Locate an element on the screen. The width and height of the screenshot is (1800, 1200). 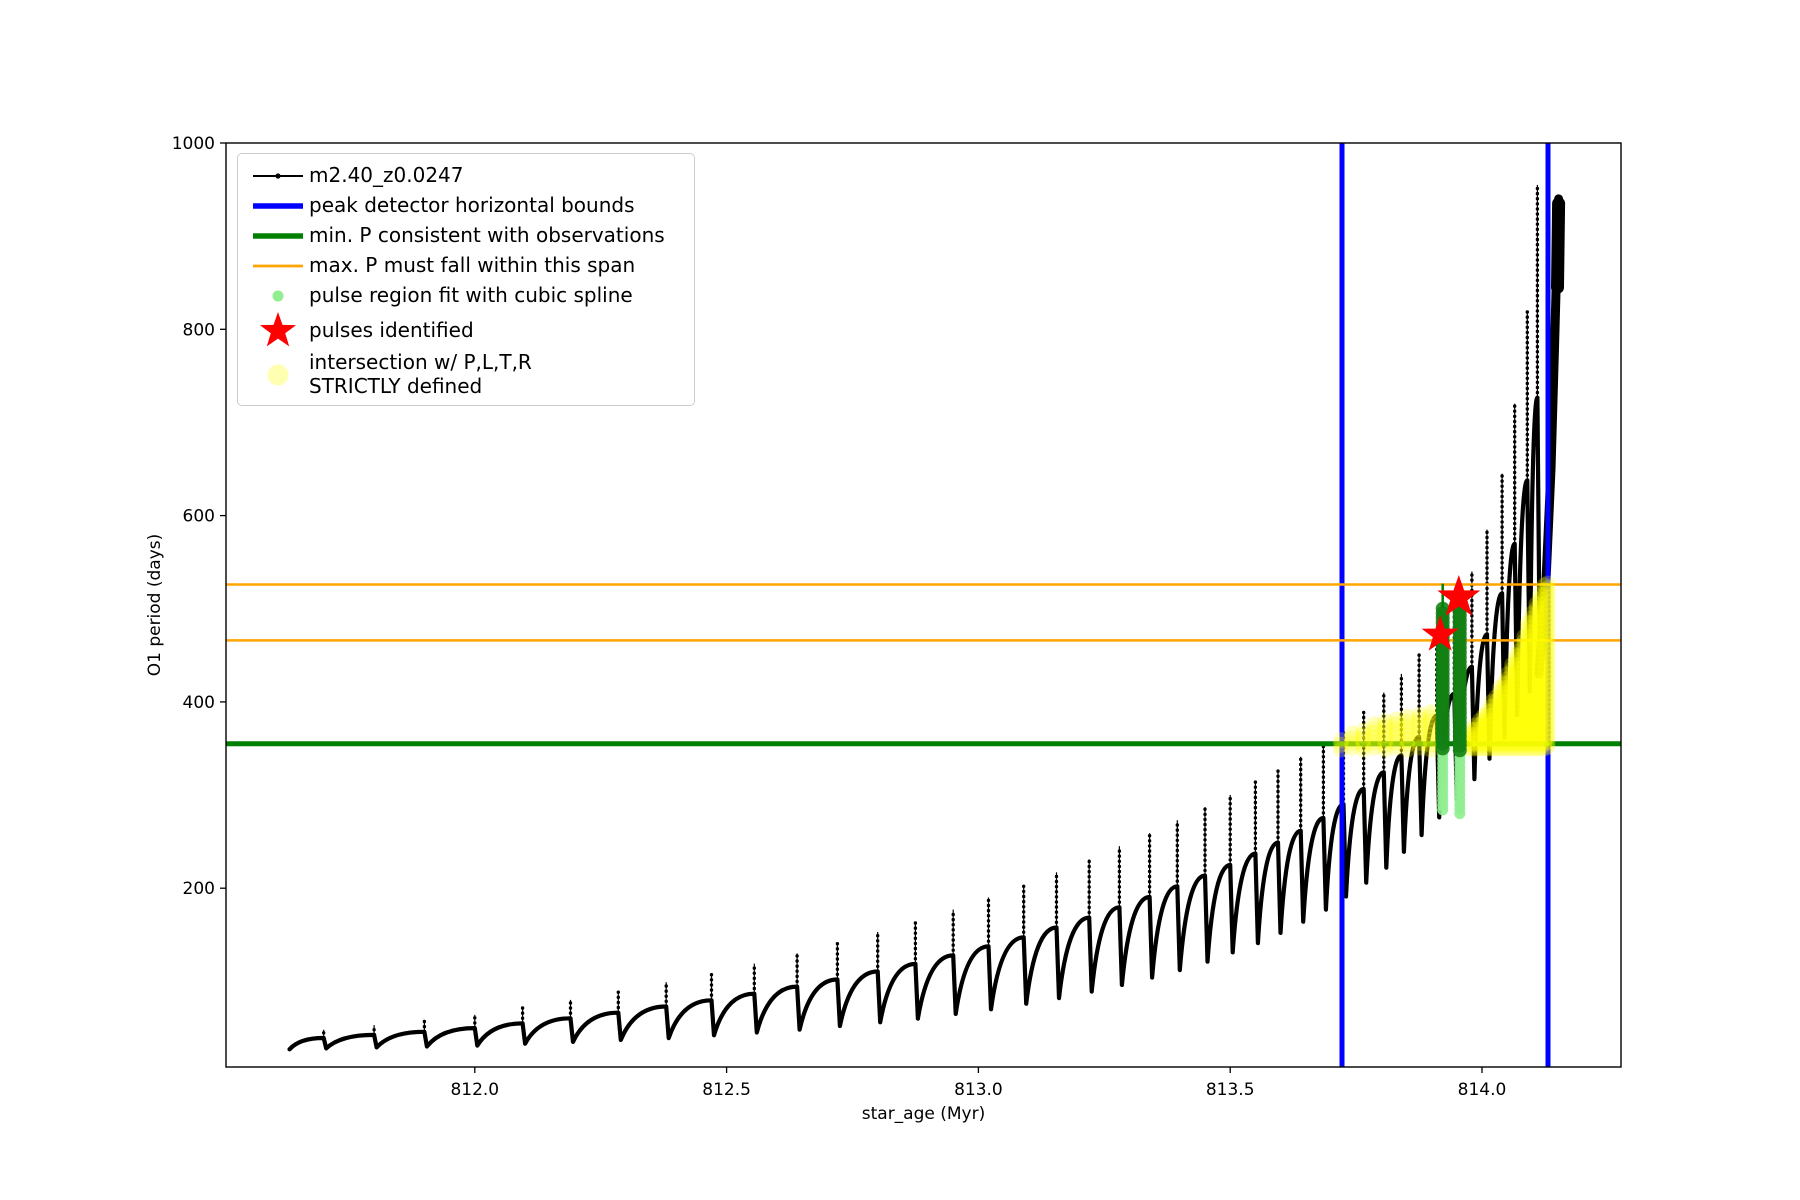
x-tick-label: 812.5 is located at coordinates (726, 1090).